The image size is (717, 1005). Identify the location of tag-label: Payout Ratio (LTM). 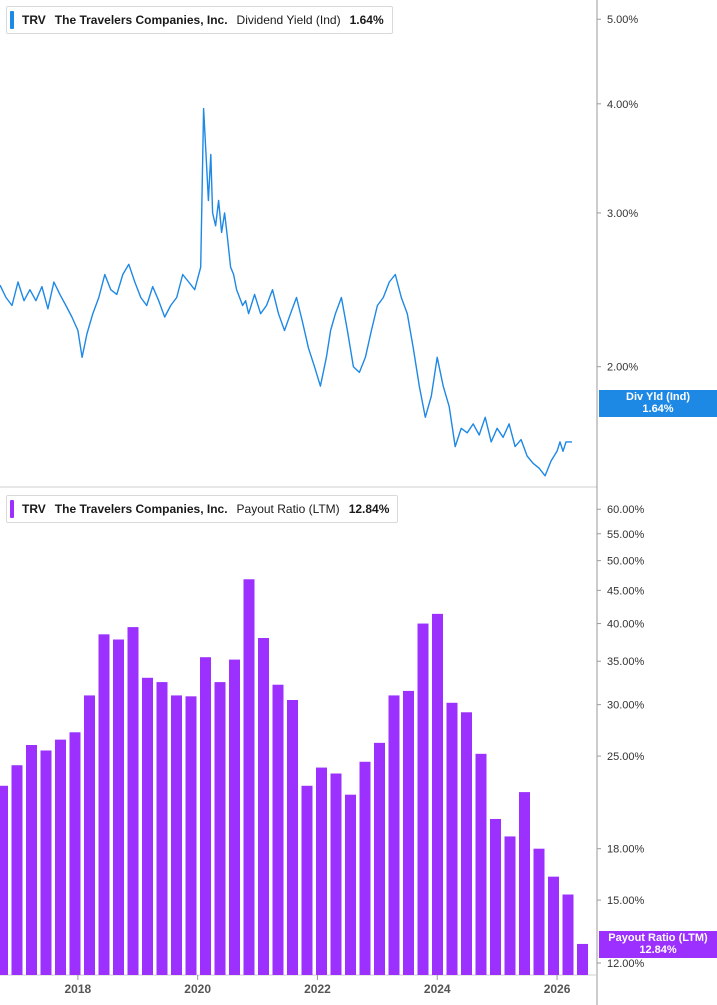
(658, 938).